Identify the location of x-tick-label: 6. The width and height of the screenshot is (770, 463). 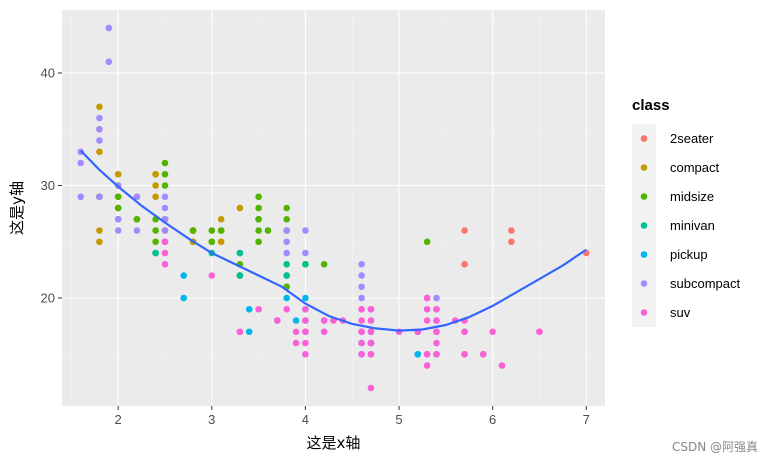
(492, 419).